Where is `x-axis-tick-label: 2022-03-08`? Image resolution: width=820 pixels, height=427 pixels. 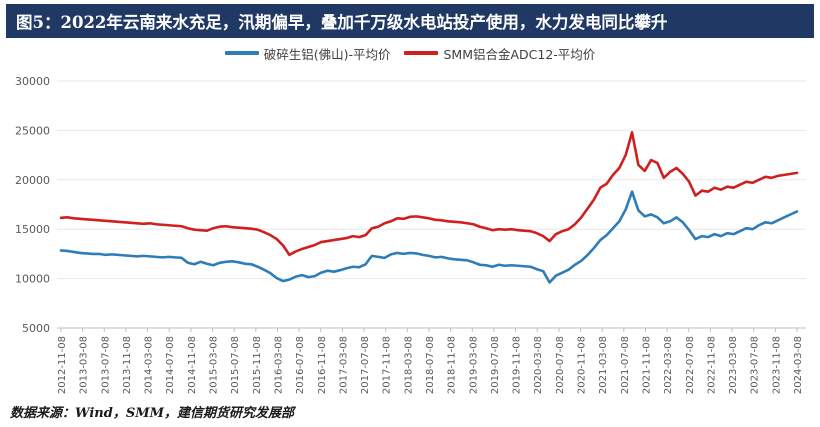
x-axis-tick-label: 2022-03-08 is located at coordinates (668, 365).